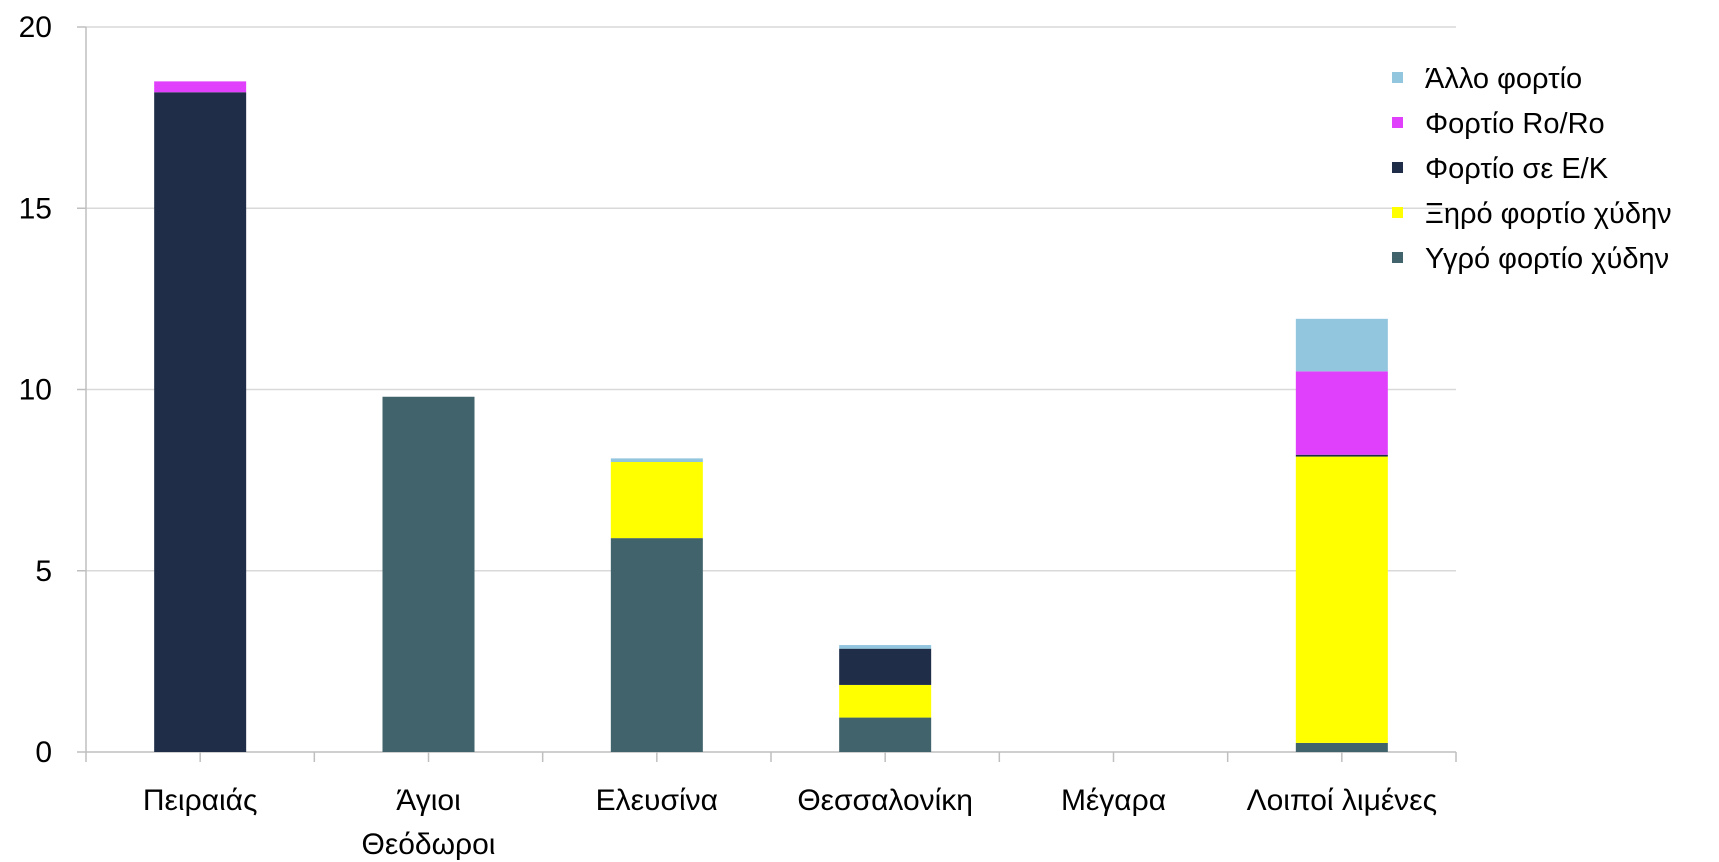  Describe the element at coordinates (1515, 124) in the screenshot. I see `legend-label: Φορτίο Ro/Ro` at that location.